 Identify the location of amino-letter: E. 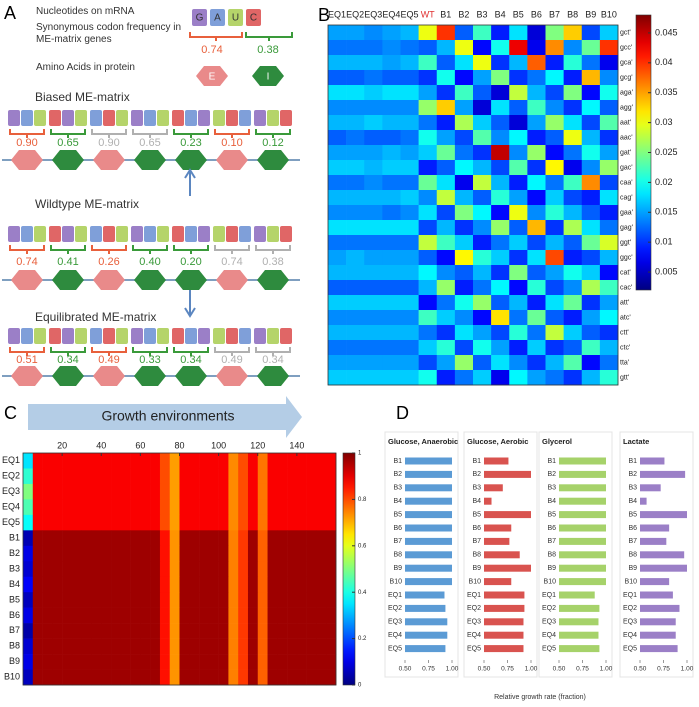
(212, 77).